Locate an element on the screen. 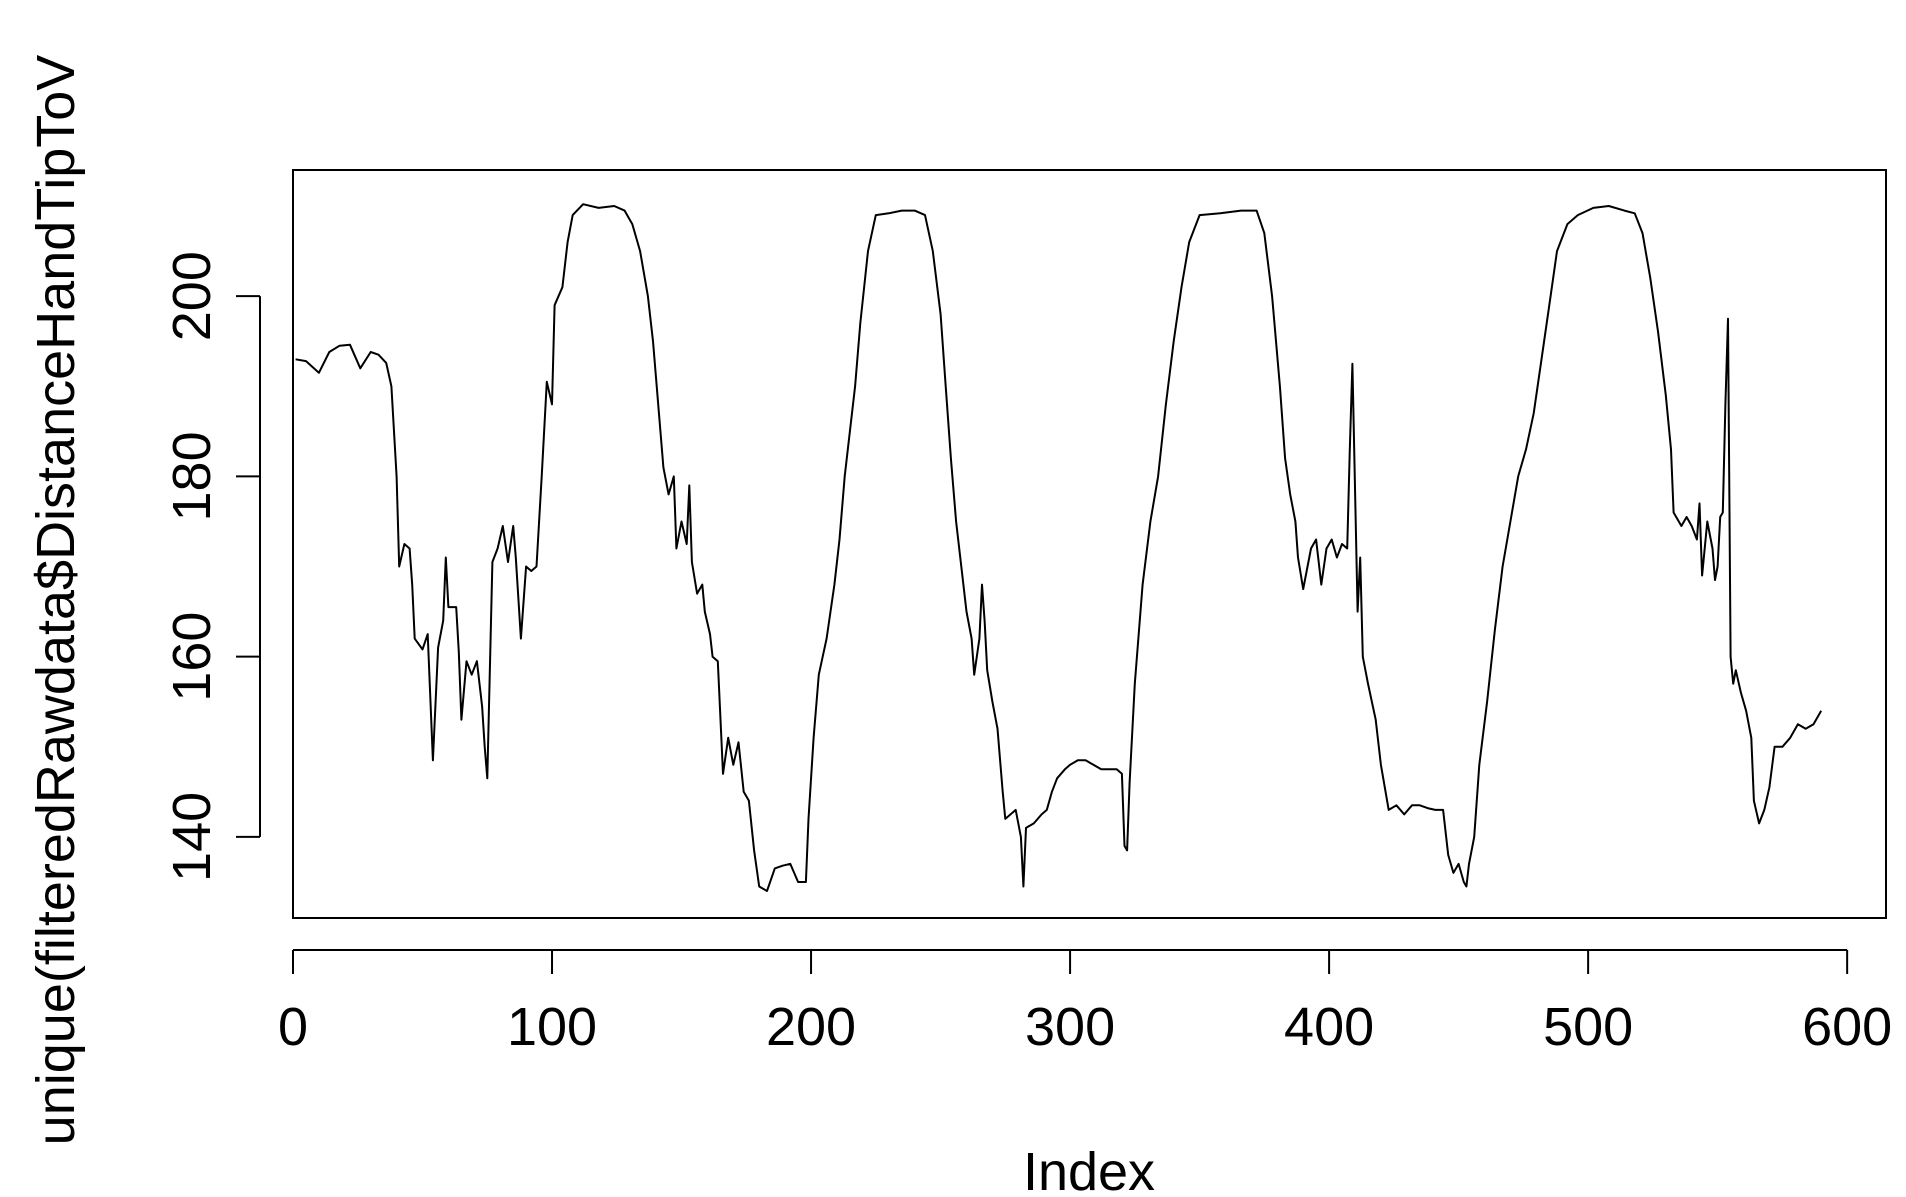  y-tick-label: 200 is located at coordinates (192, 296).